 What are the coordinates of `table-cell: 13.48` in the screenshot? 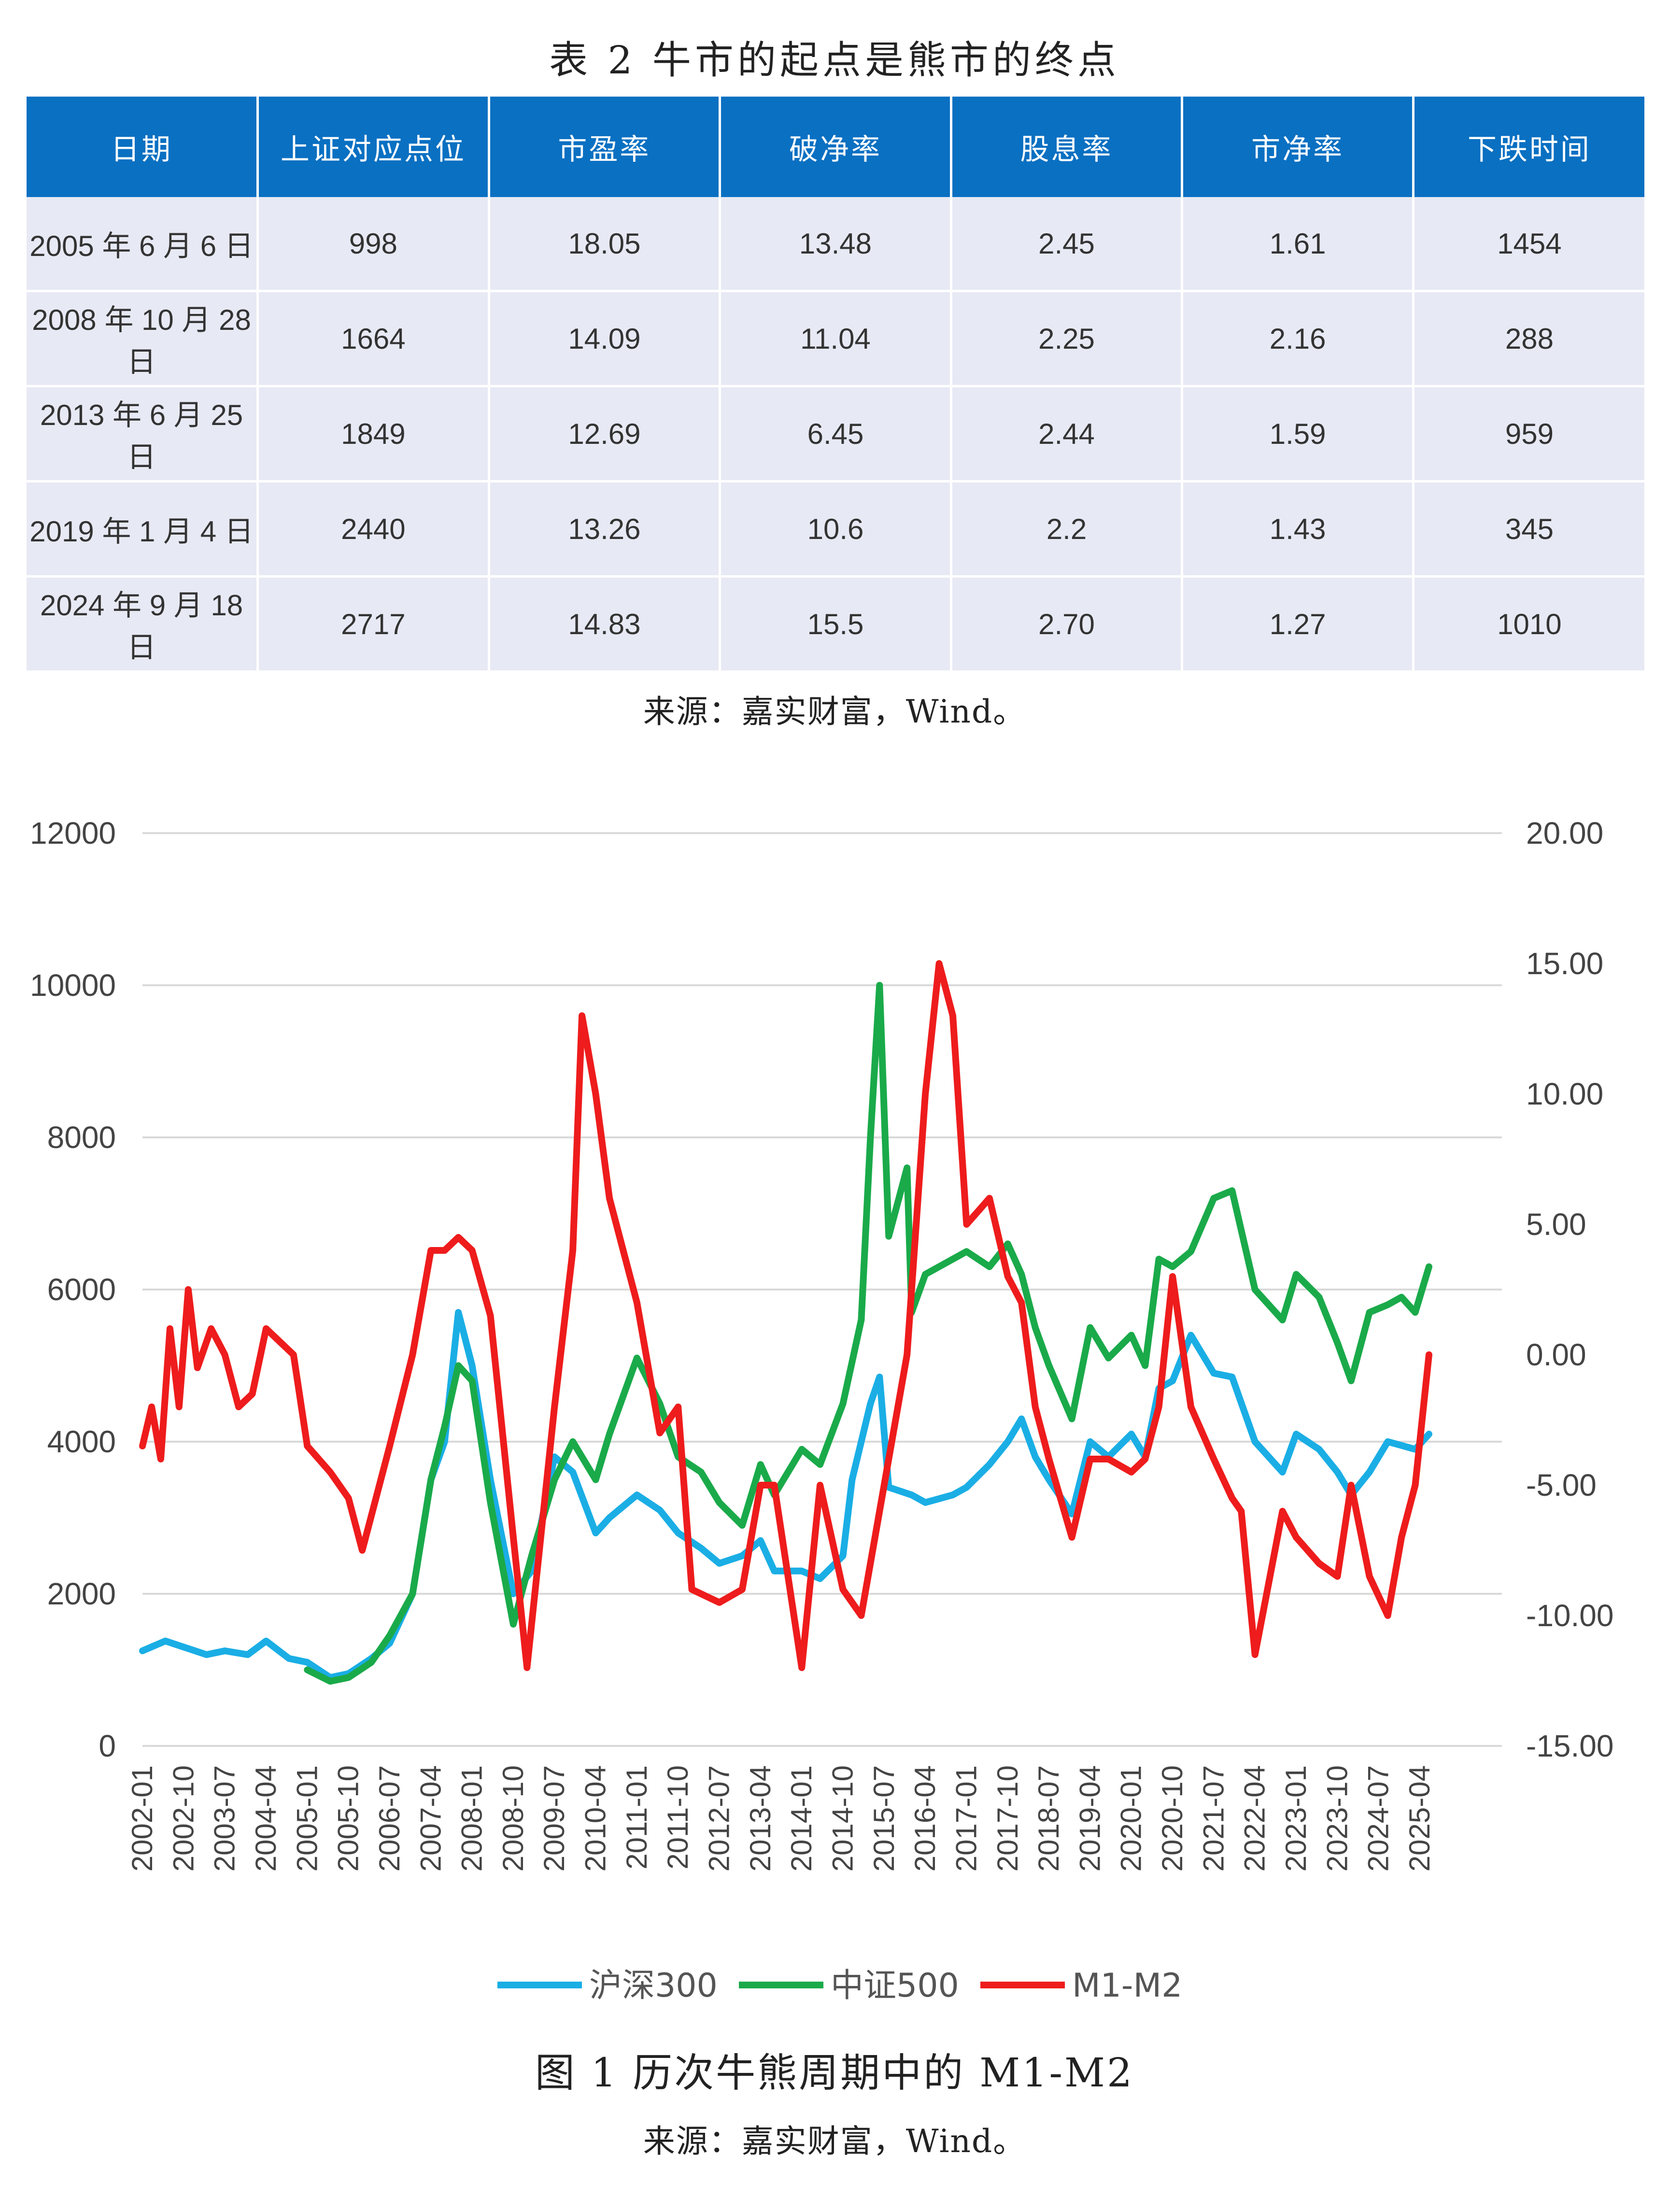 It's located at (836, 244).